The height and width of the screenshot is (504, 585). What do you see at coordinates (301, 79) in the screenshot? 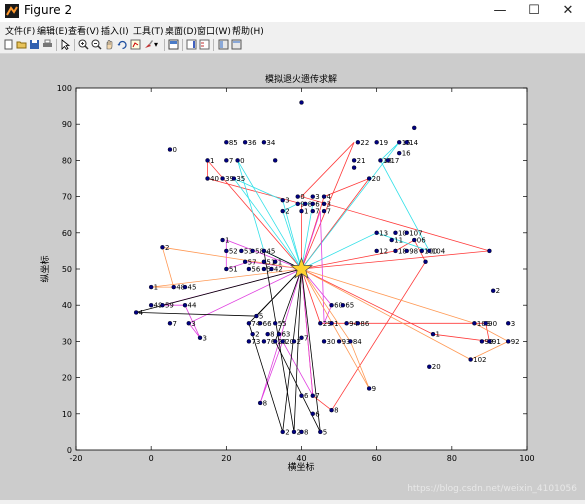
I see `chart-title: 模拟退火遗传求解` at bounding box center [301, 79].